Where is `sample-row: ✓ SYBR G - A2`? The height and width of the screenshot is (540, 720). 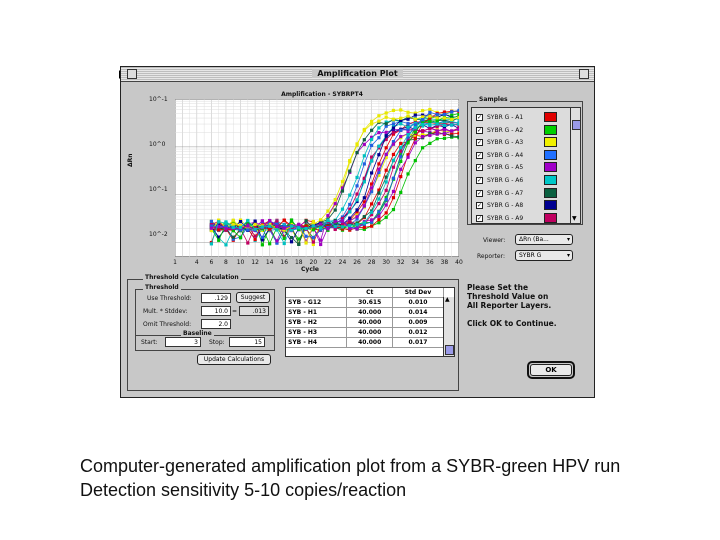 sample-row: ✓ SYBR G - A2 is located at coordinates (522, 130).